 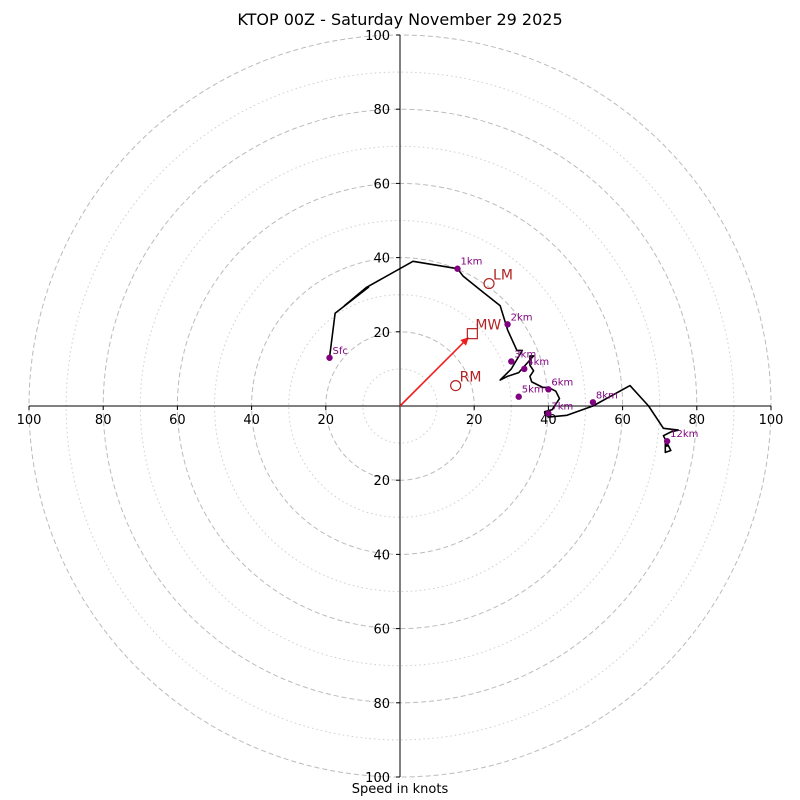 I want to click on mean-wind-arrowhead, so click(x=464, y=341).